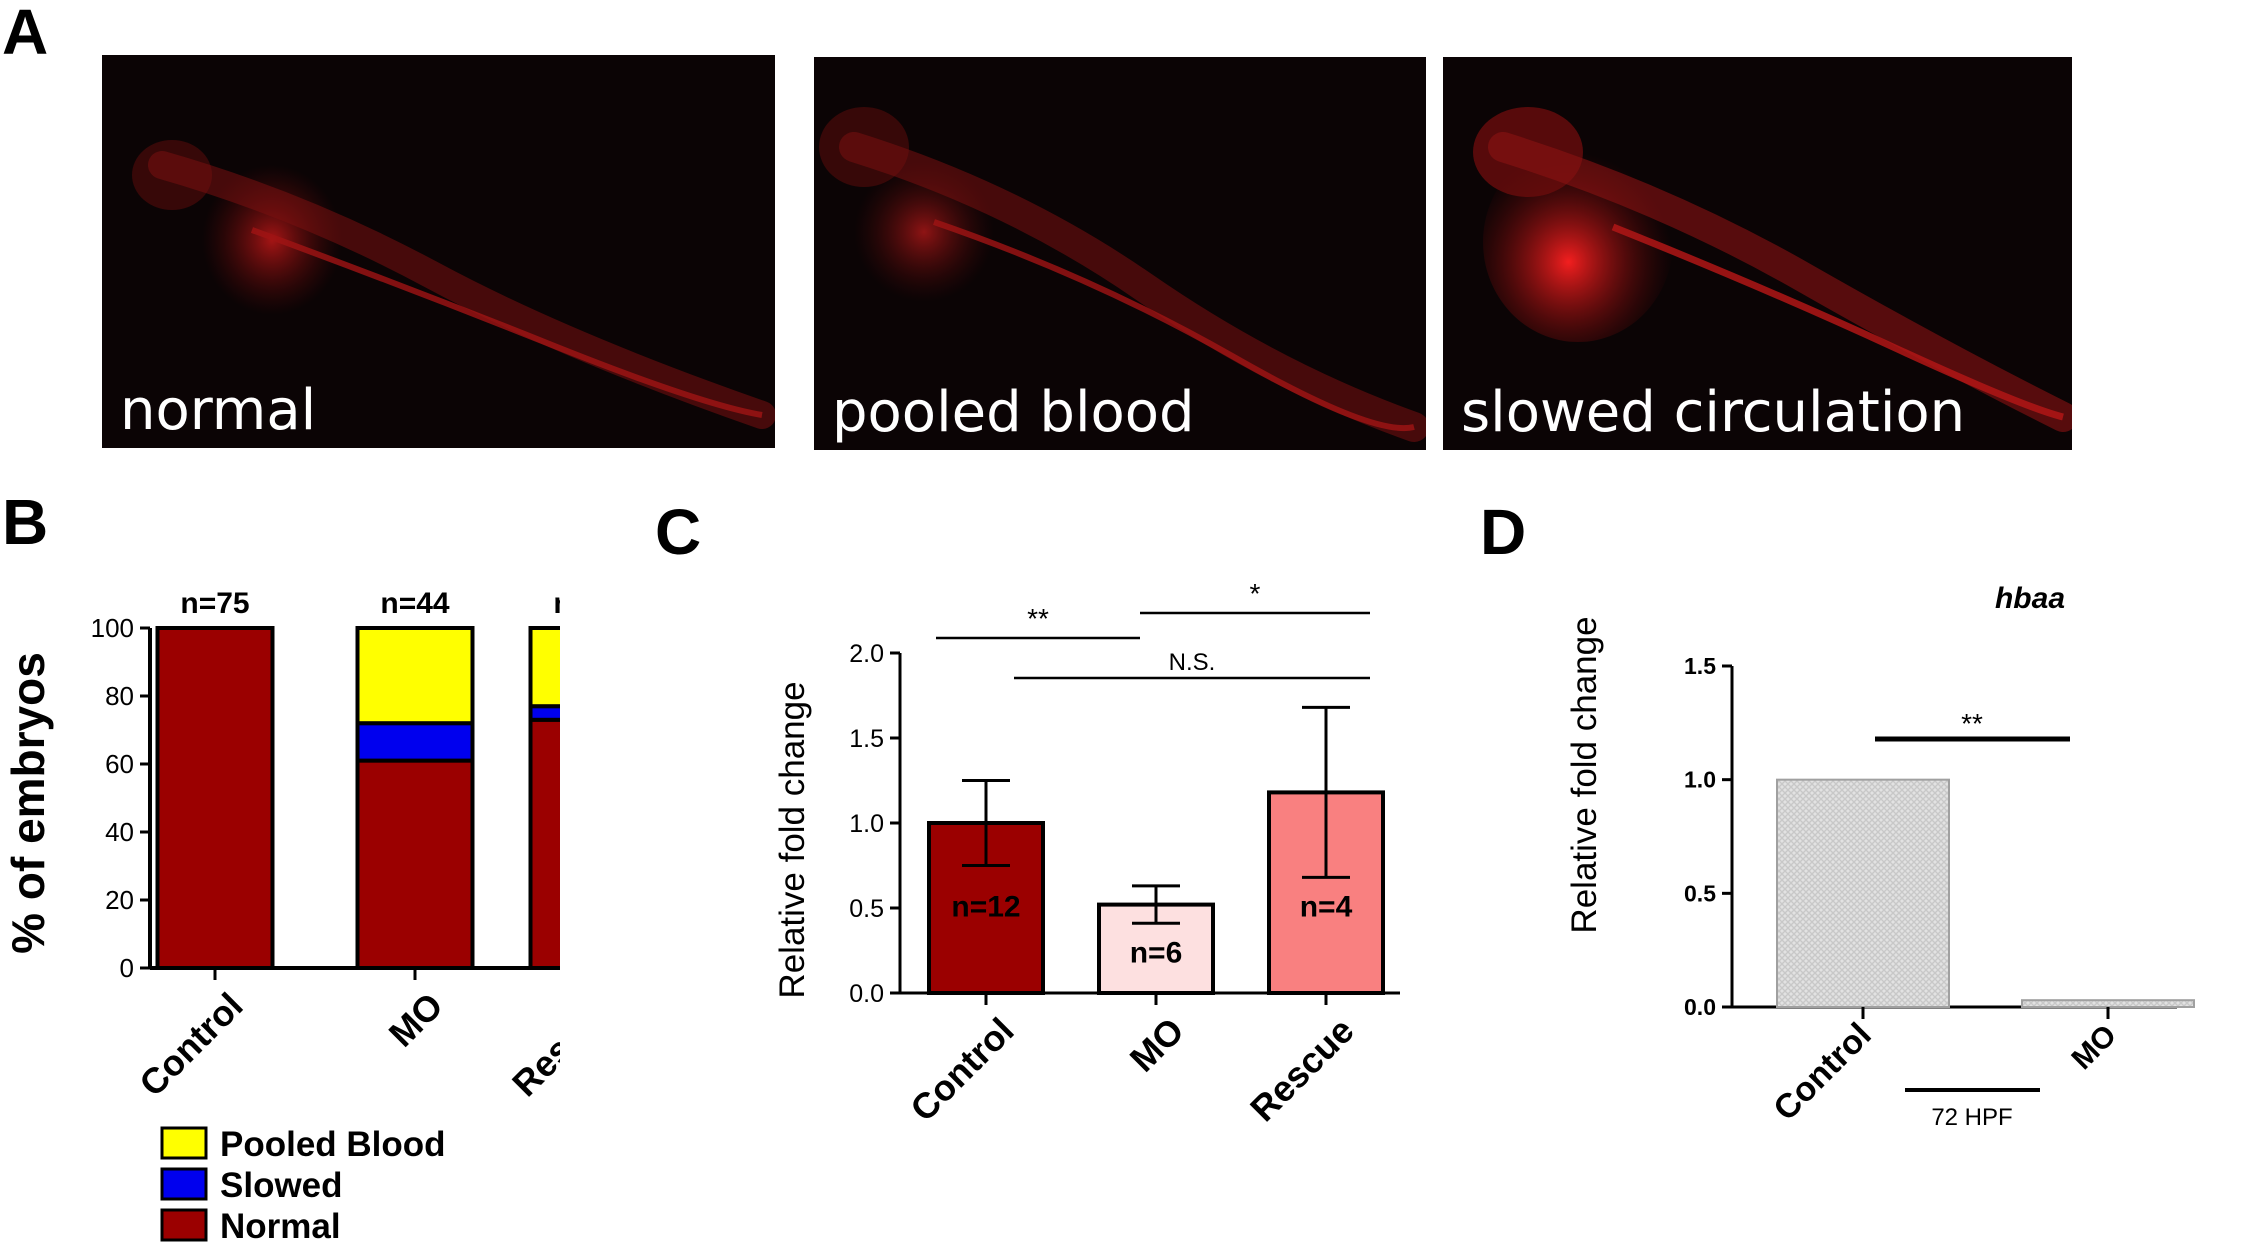 The image size is (2250, 1243). Describe the element at coordinates (415, 603) in the screenshot. I see `chart-b-n-label: n=44` at that location.